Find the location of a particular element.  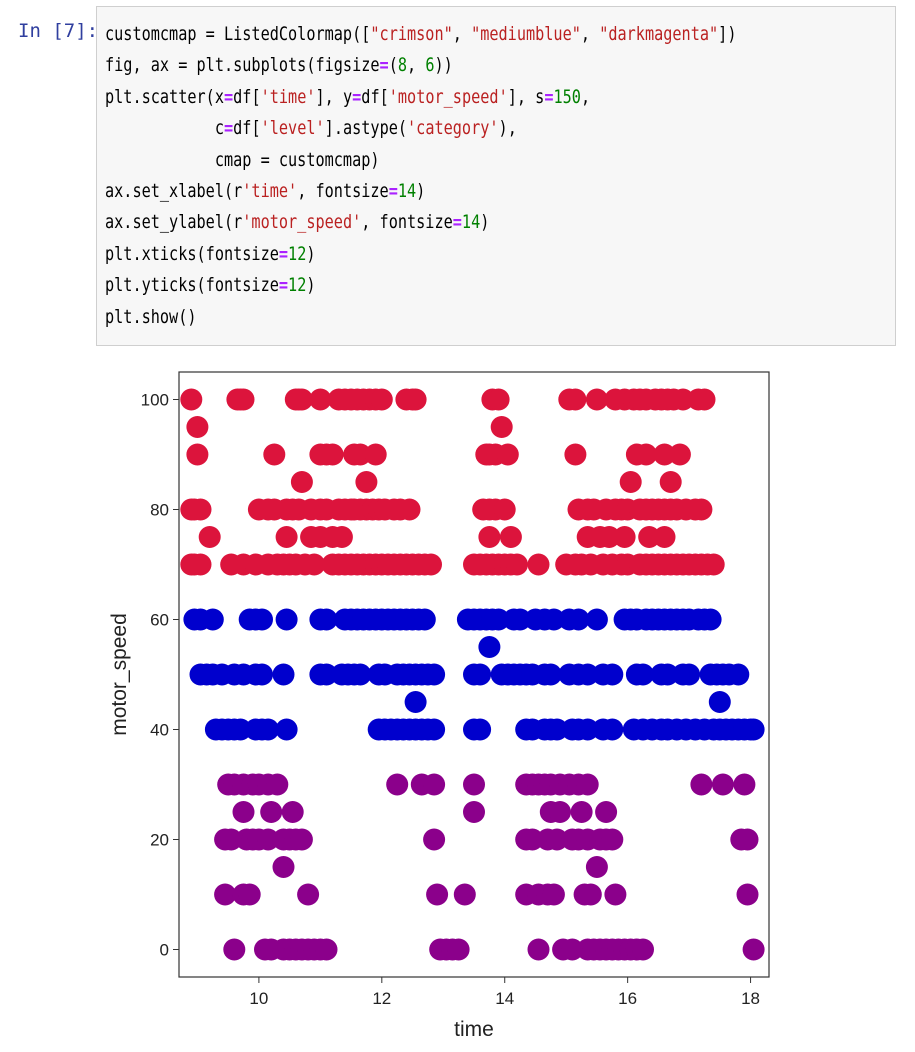

code-line: cmap = customcmap) is located at coordinates (242, 160).